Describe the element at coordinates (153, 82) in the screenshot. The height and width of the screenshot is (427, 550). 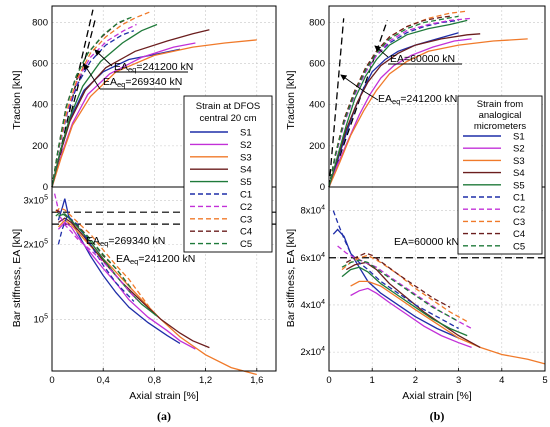
I see `panel-a-annot2-tail: =269340 kN` at that location.